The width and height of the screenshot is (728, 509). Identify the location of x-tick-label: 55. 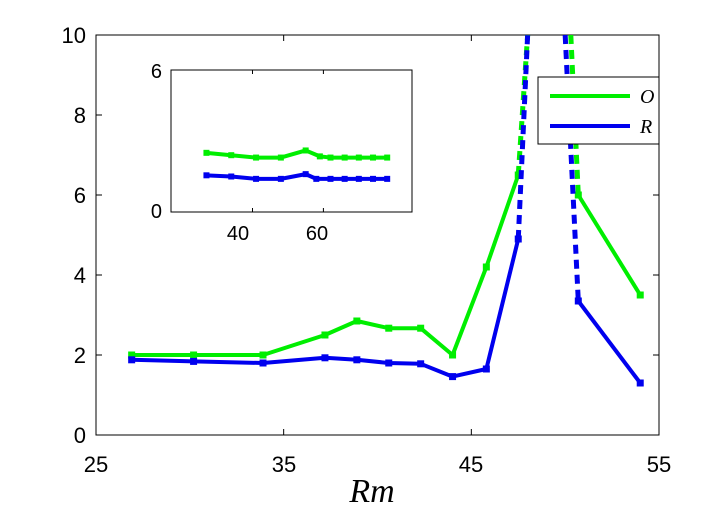
(659, 464).